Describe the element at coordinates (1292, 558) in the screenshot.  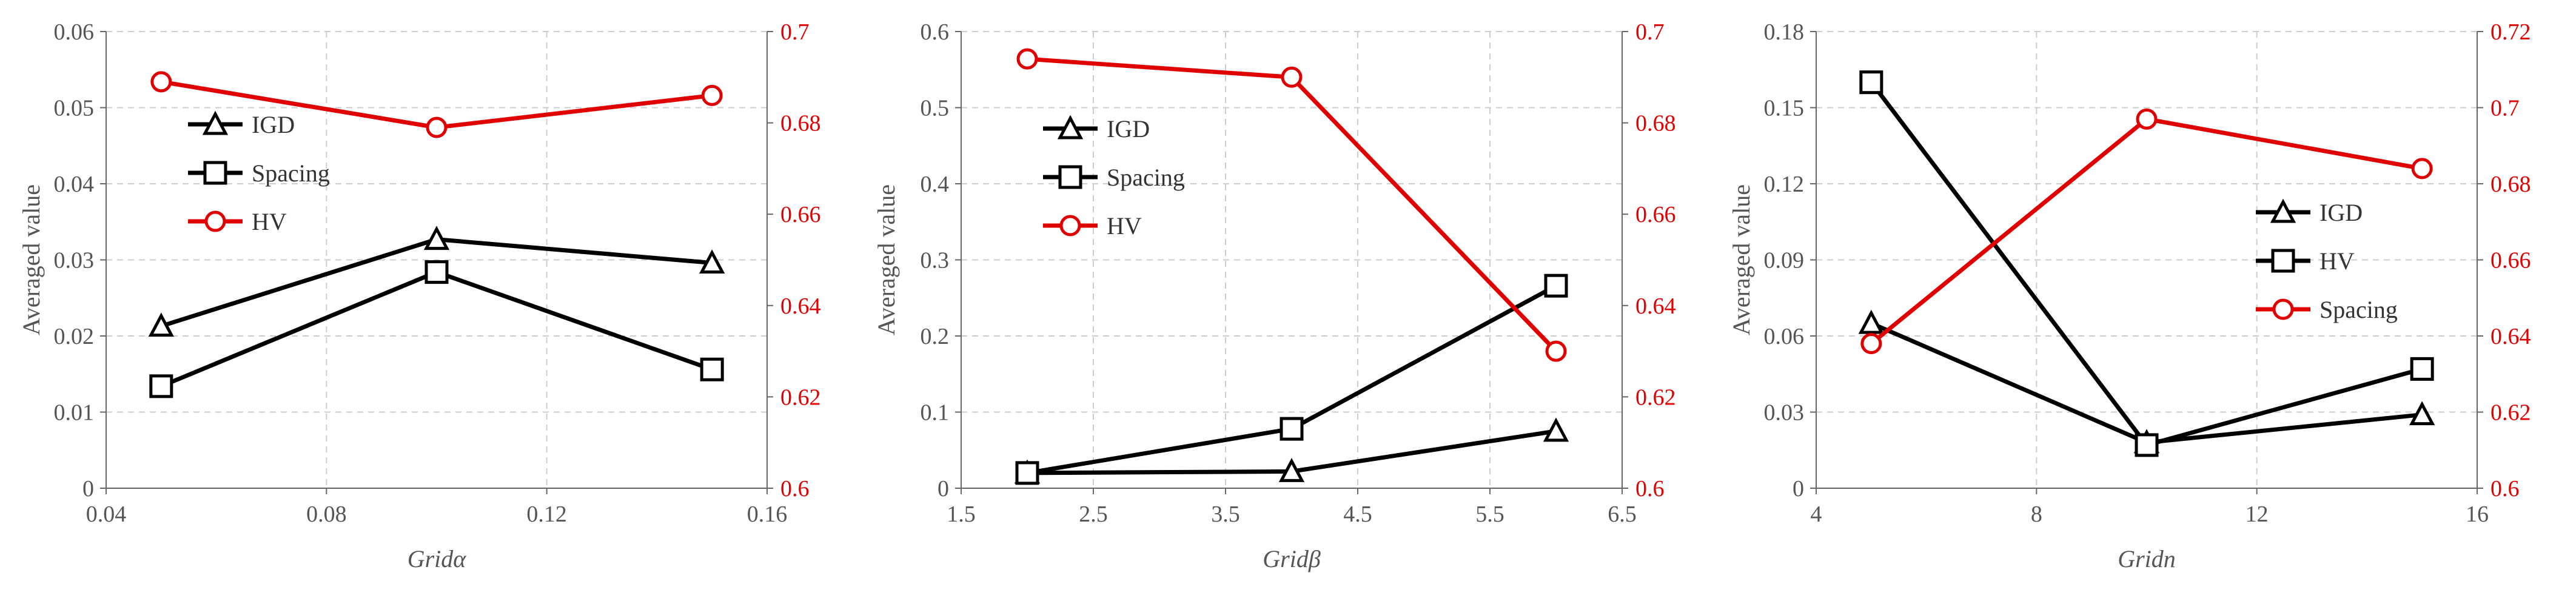
I see `x-axis-title: Gridβ` at that location.